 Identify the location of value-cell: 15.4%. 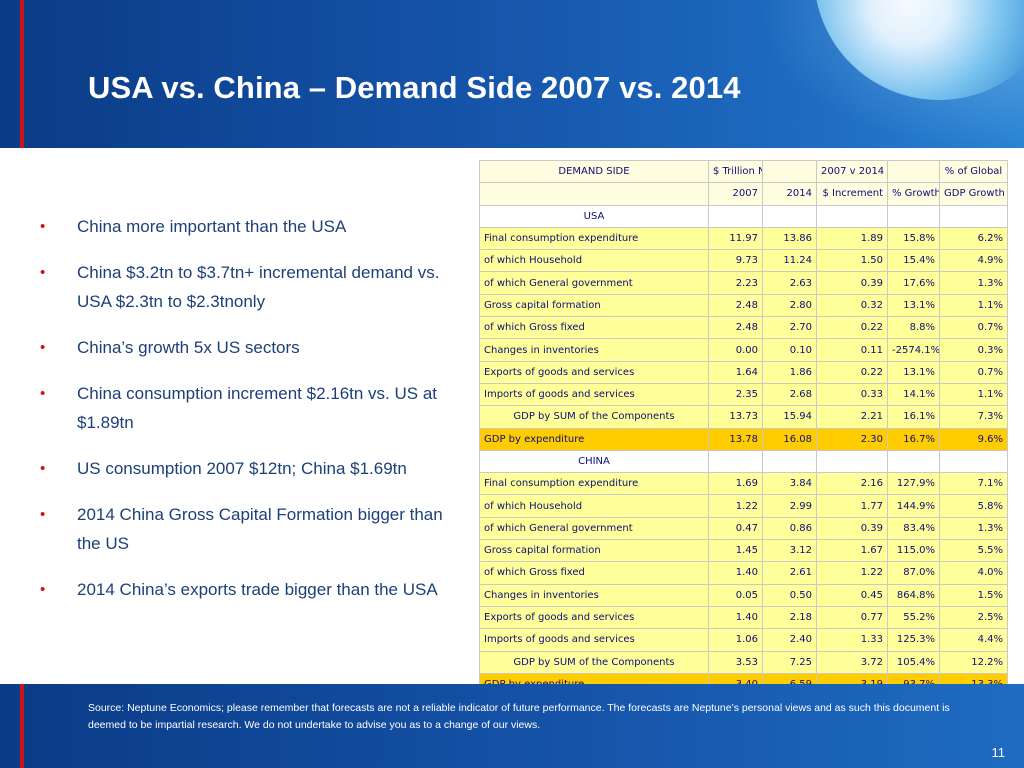
(913, 261).